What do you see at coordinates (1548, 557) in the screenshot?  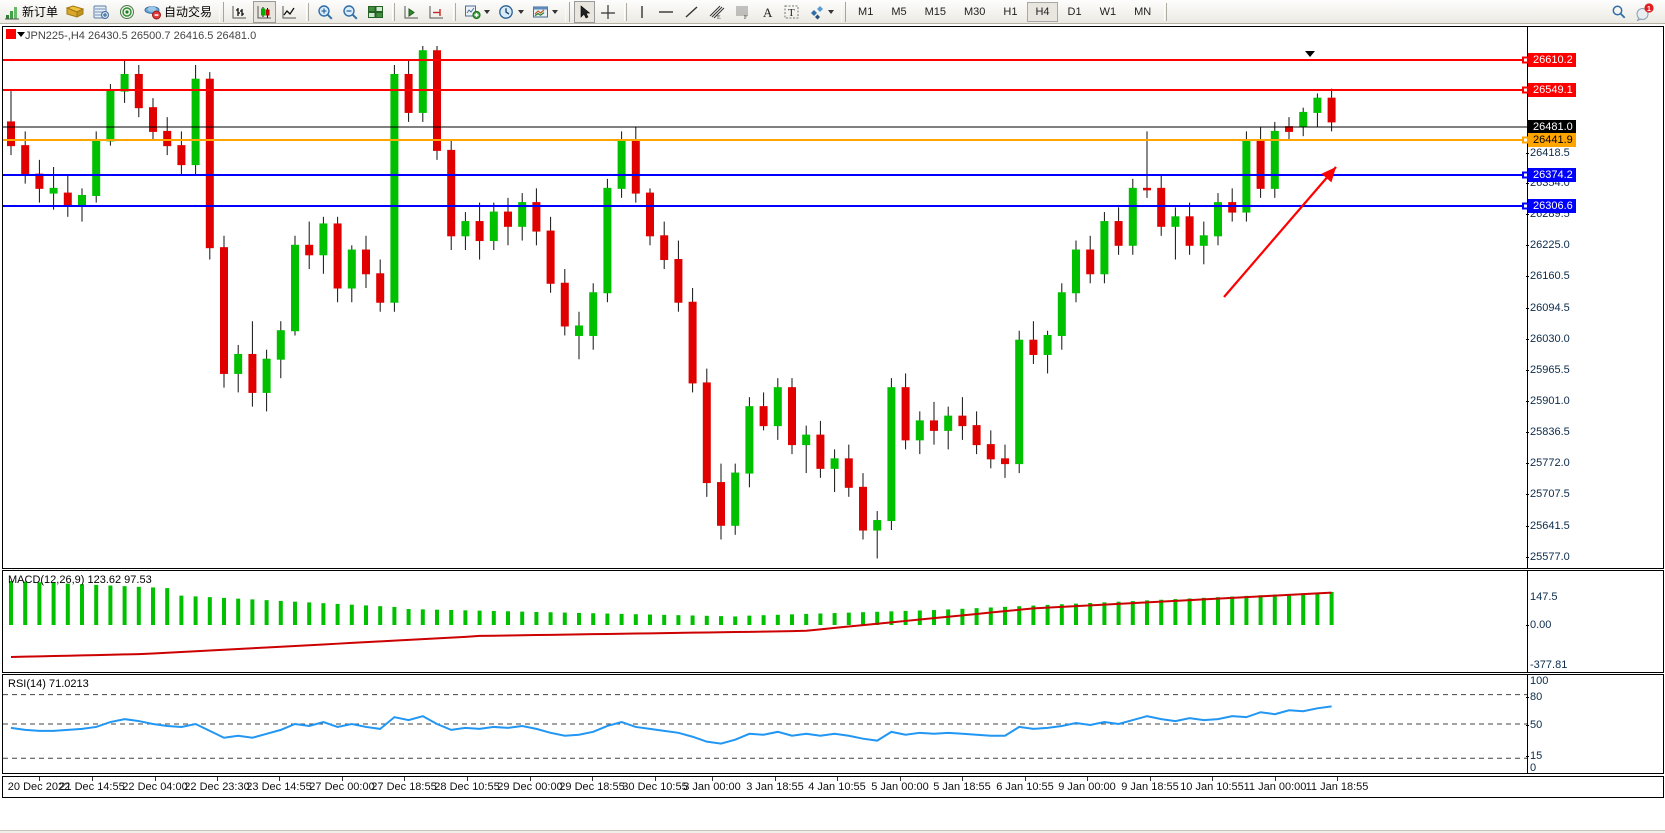 I see `price-tick-label: 25577.0` at bounding box center [1548, 557].